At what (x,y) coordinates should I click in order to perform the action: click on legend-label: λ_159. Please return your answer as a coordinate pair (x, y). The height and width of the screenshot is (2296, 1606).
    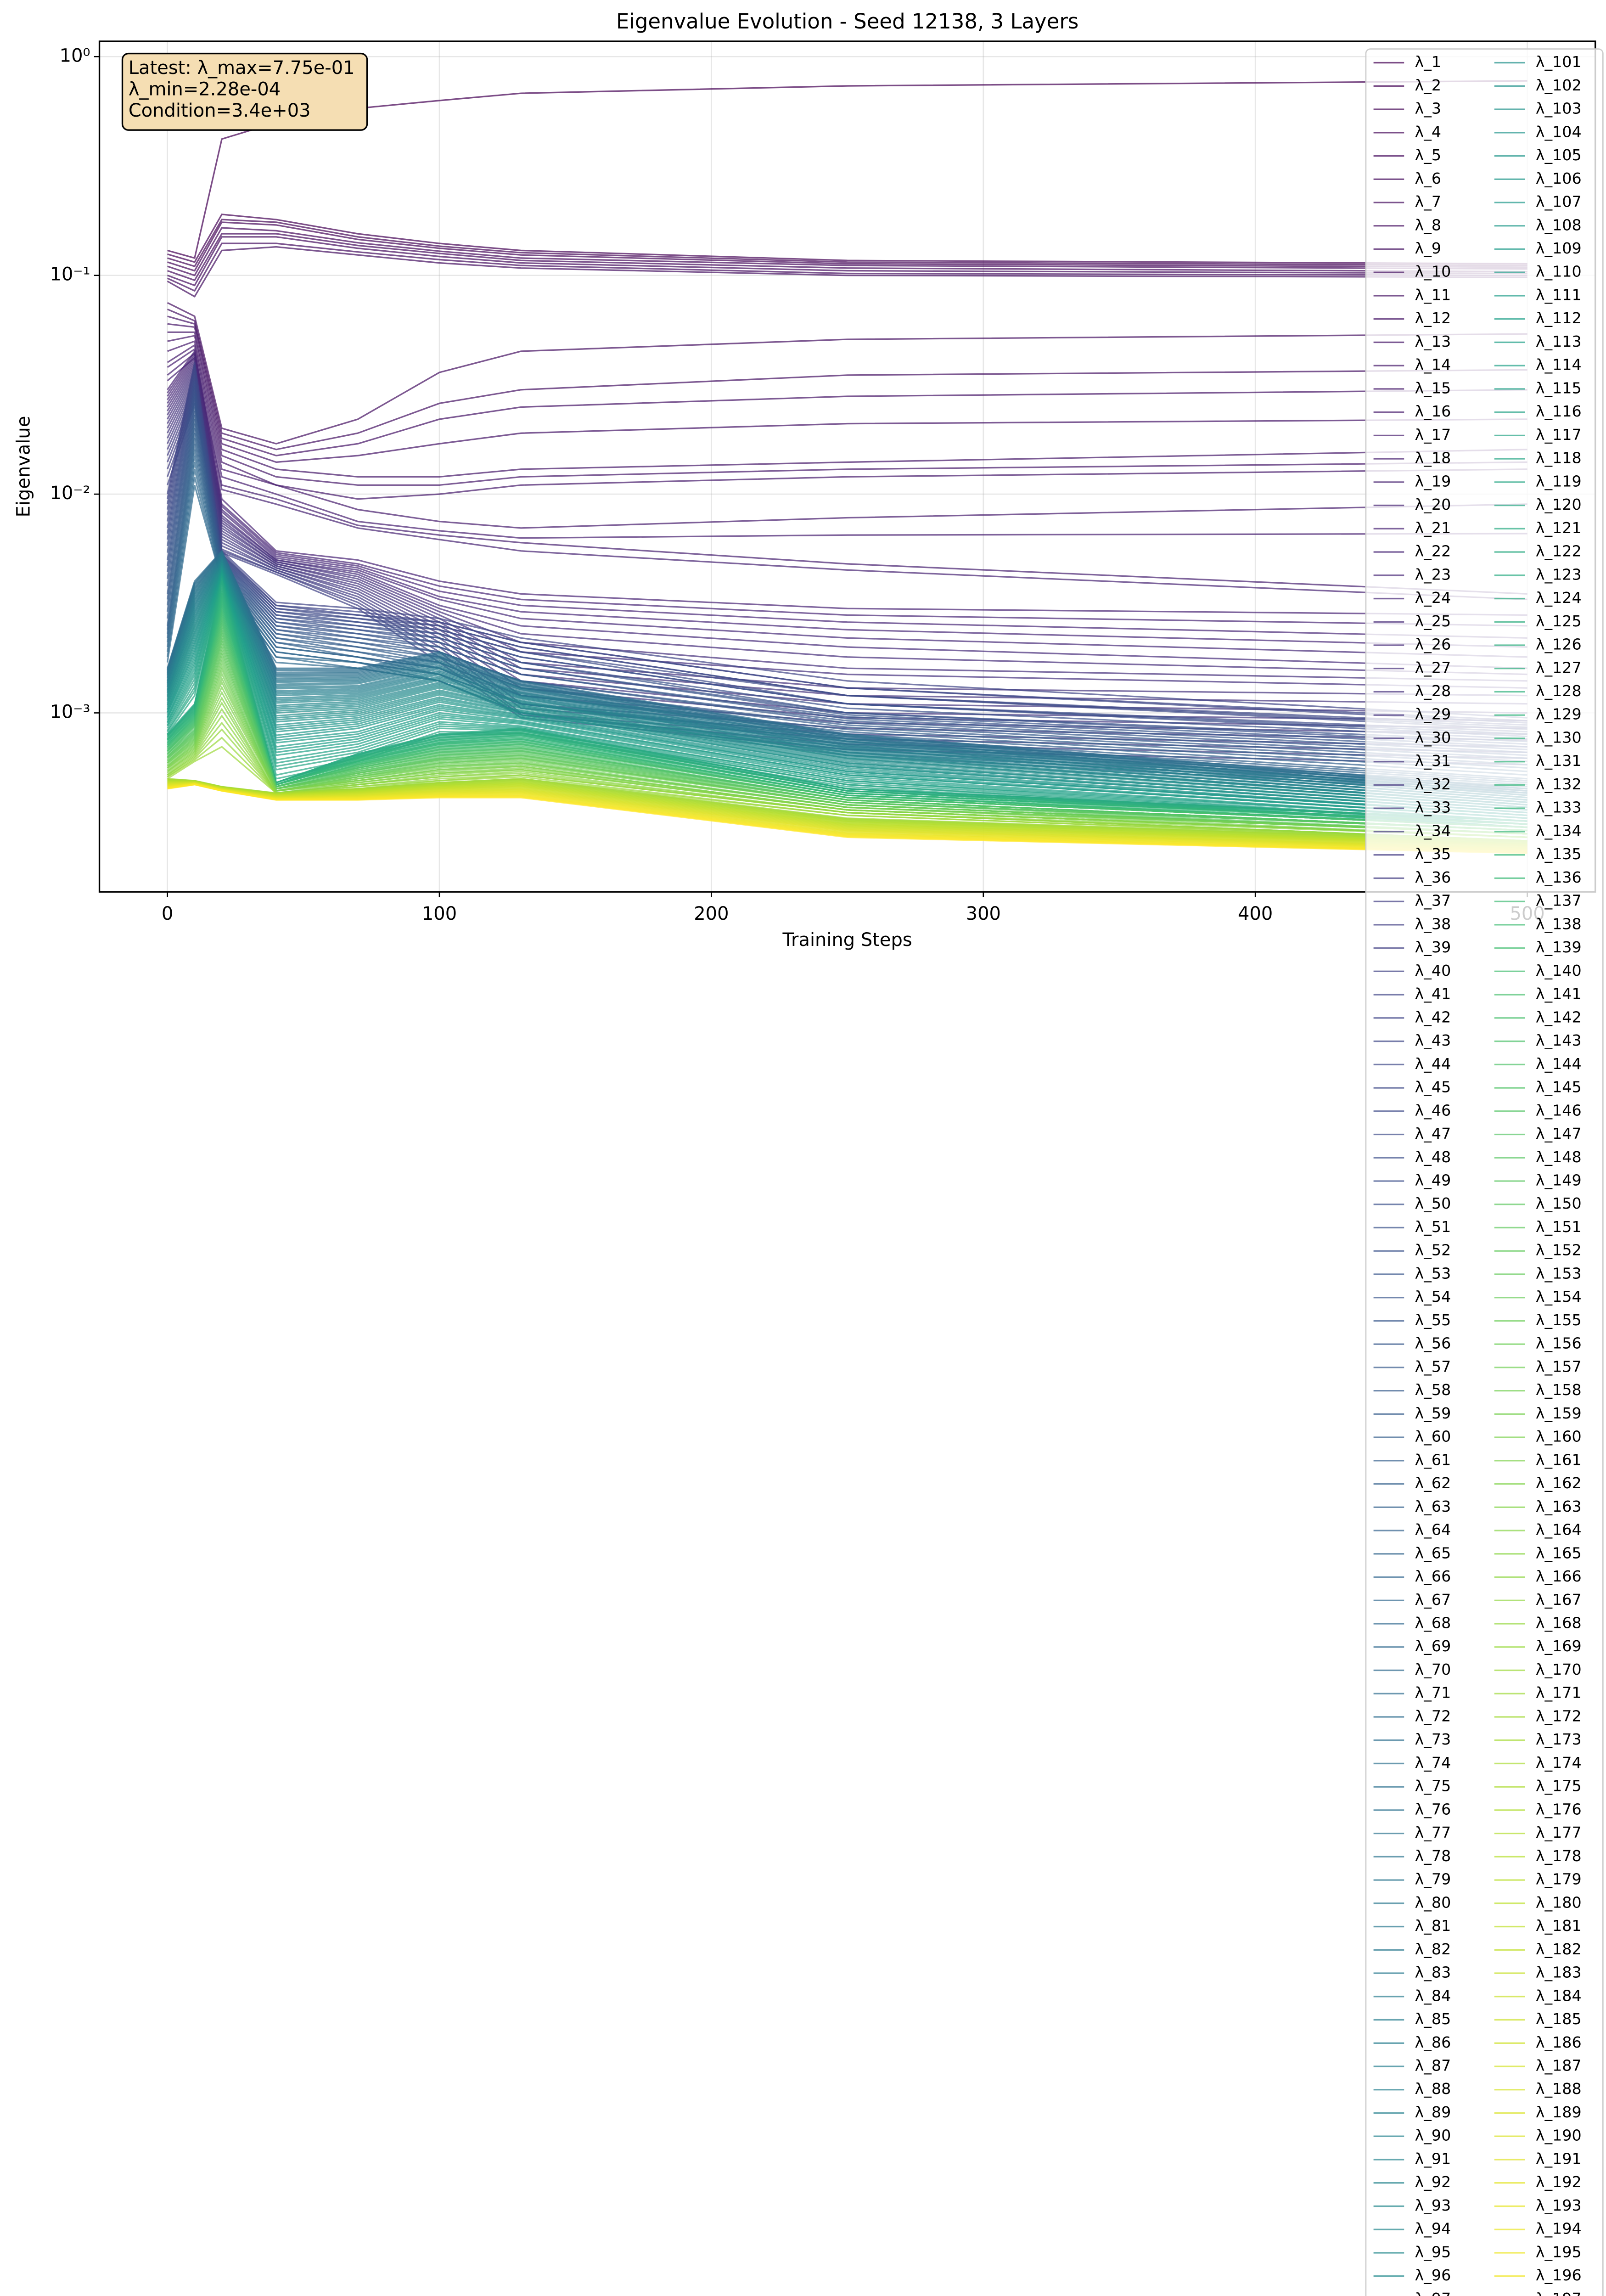
    Looking at the image, I should click on (1559, 1413).